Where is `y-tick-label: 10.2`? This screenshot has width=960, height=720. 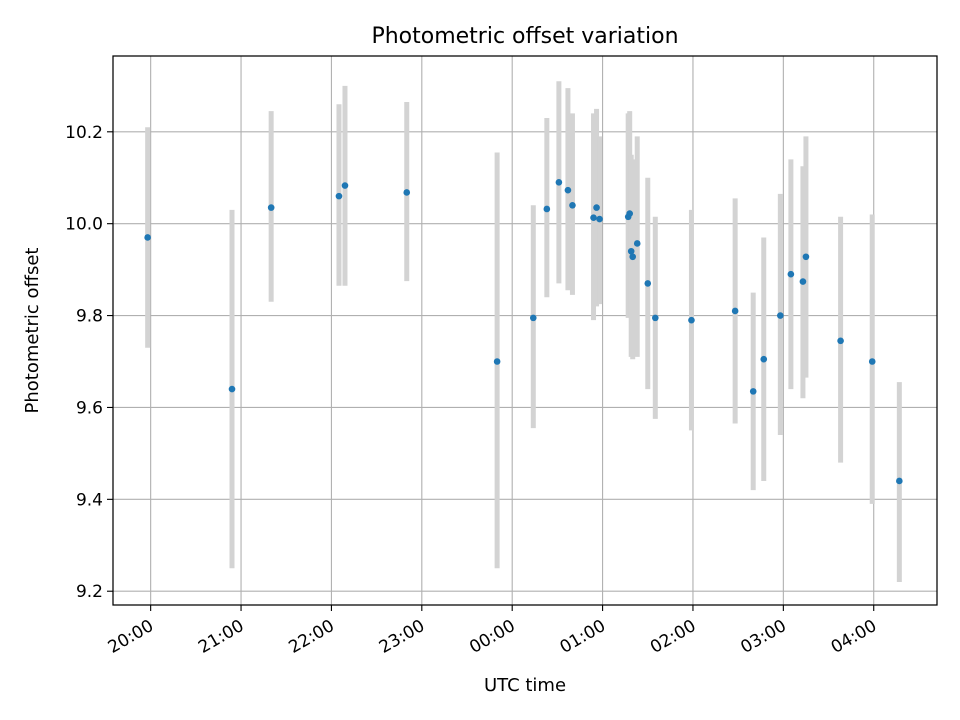 y-tick-label: 10.2 is located at coordinates (84, 133).